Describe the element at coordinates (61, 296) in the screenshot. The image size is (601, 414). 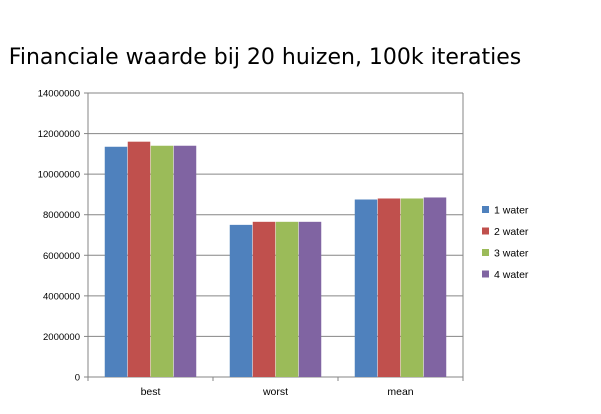
I see `y-tick-label: 4000000` at that location.